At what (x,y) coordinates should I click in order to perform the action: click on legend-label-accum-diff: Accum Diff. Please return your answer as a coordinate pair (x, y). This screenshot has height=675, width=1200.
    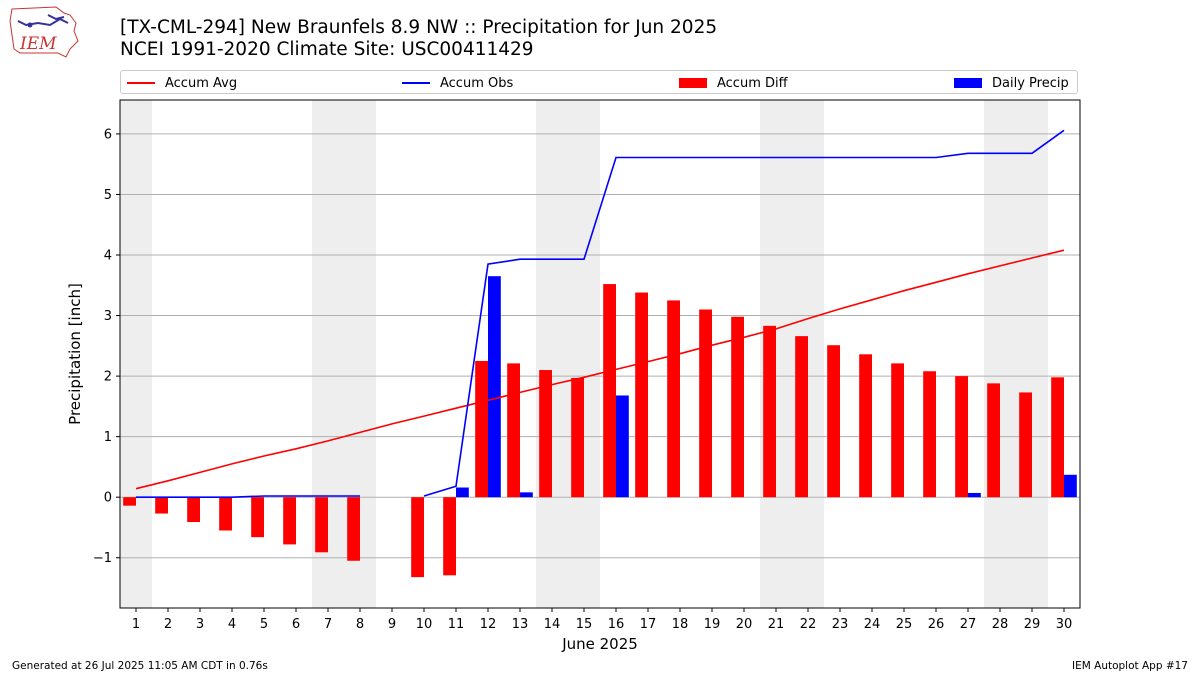
    Looking at the image, I should click on (752, 83).